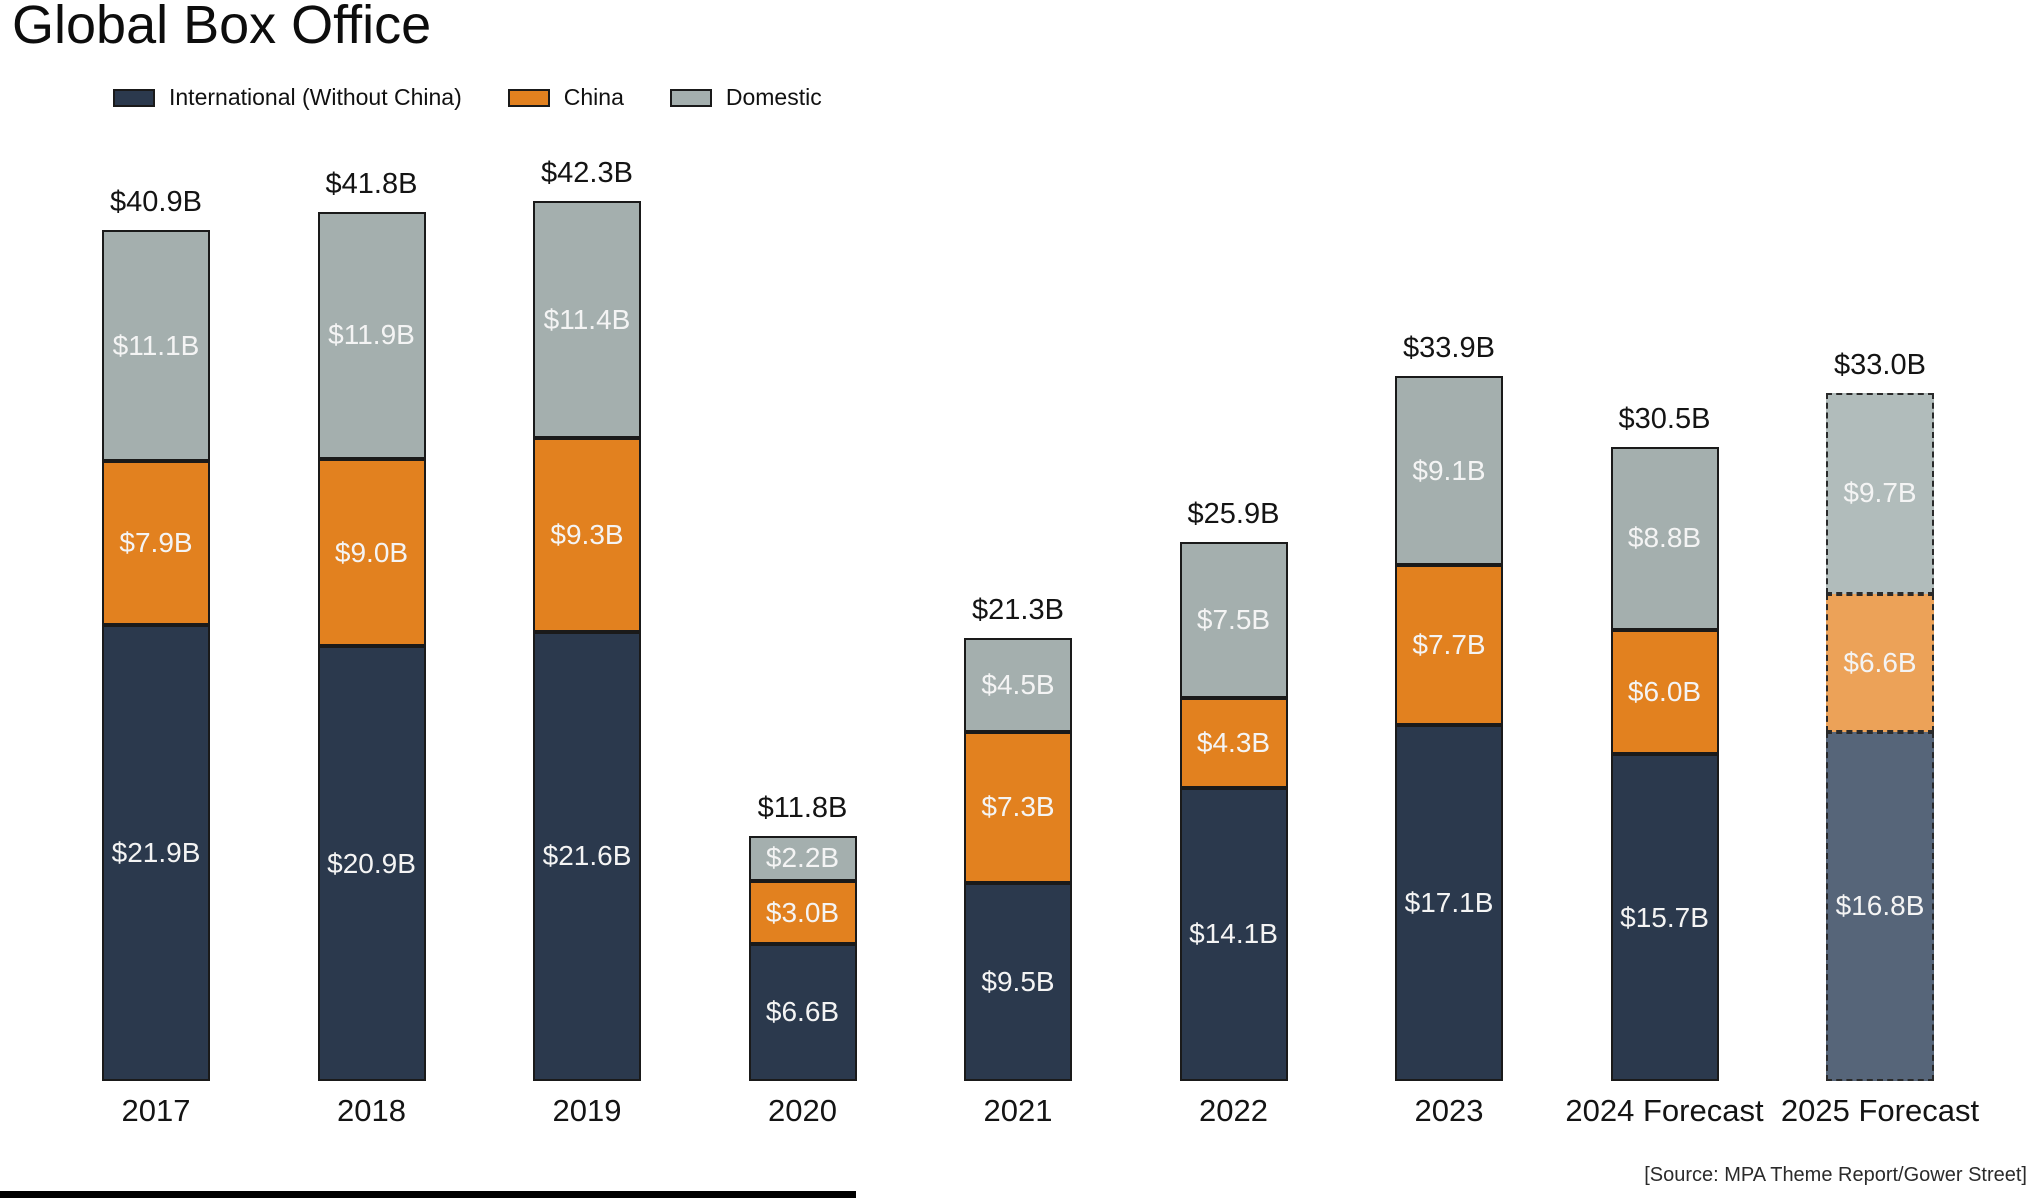 This screenshot has width=2035, height=1198. What do you see at coordinates (773, 97) in the screenshot?
I see `legend-item-label: Domestic` at bounding box center [773, 97].